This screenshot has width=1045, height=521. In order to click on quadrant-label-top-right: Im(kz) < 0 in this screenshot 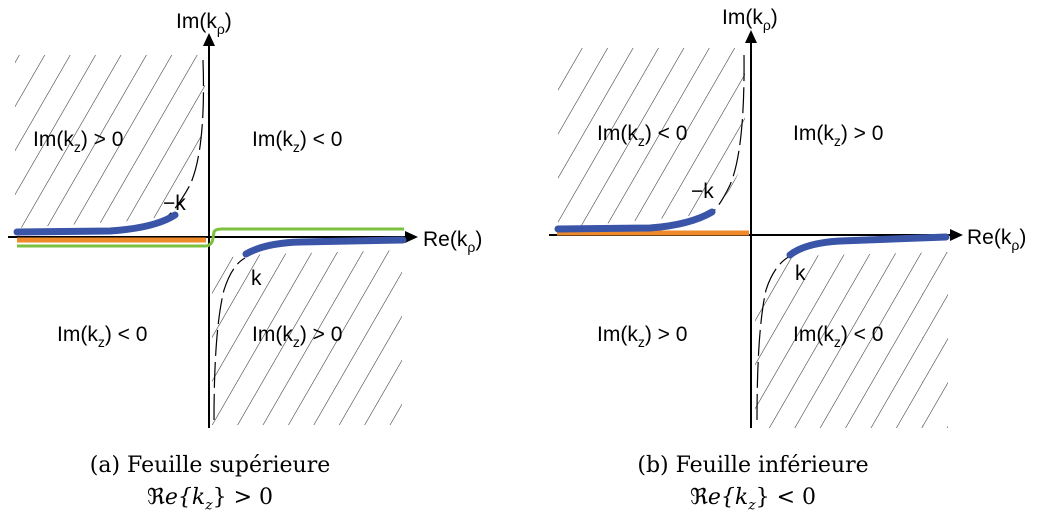, I will do `click(297, 141)`.